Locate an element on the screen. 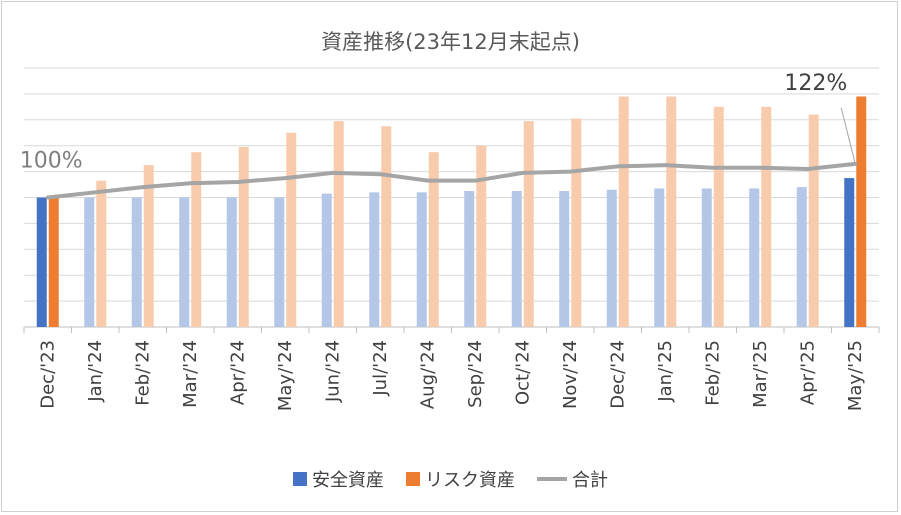 This screenshot has height=515, width=901. x-tick-label: Aug/'24 is located at coordinates (427, 374).